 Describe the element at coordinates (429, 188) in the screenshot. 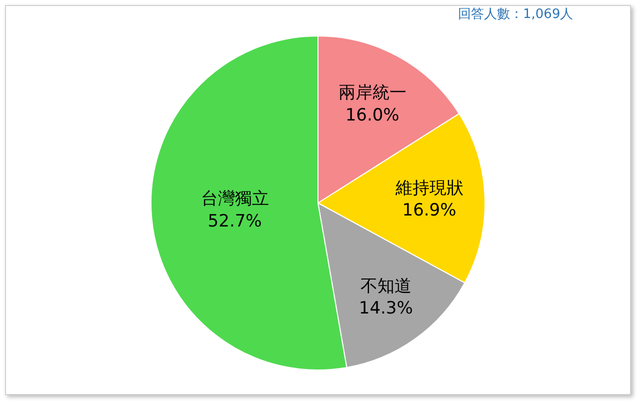

I see `slice-label: 維持現狀` at that location.